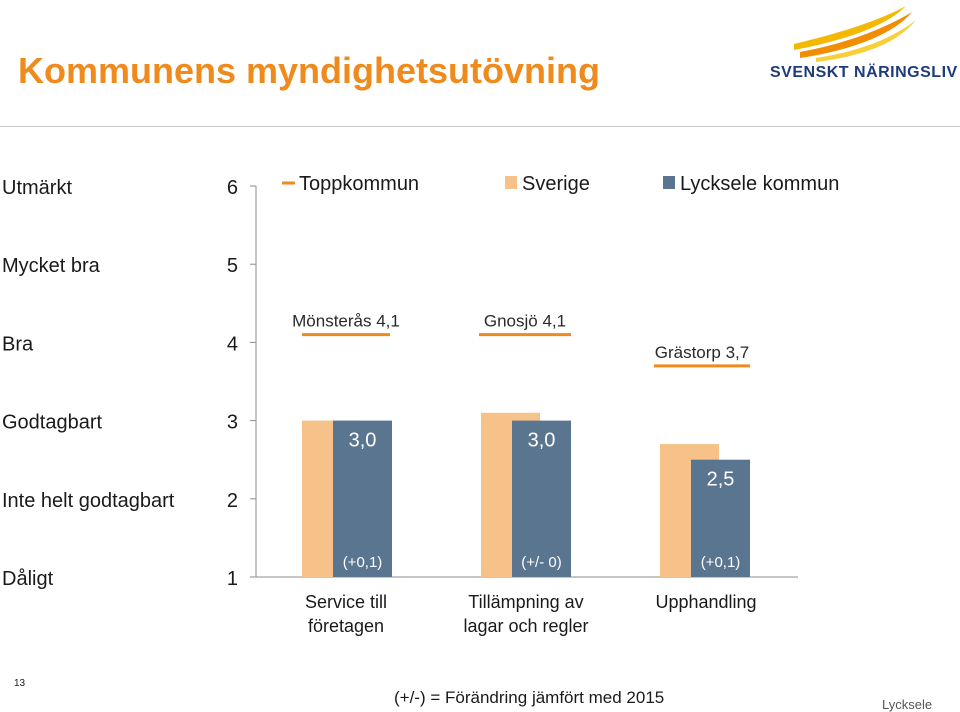  I want to click on legend-label: Lycksele kommun, so click(759, 184).